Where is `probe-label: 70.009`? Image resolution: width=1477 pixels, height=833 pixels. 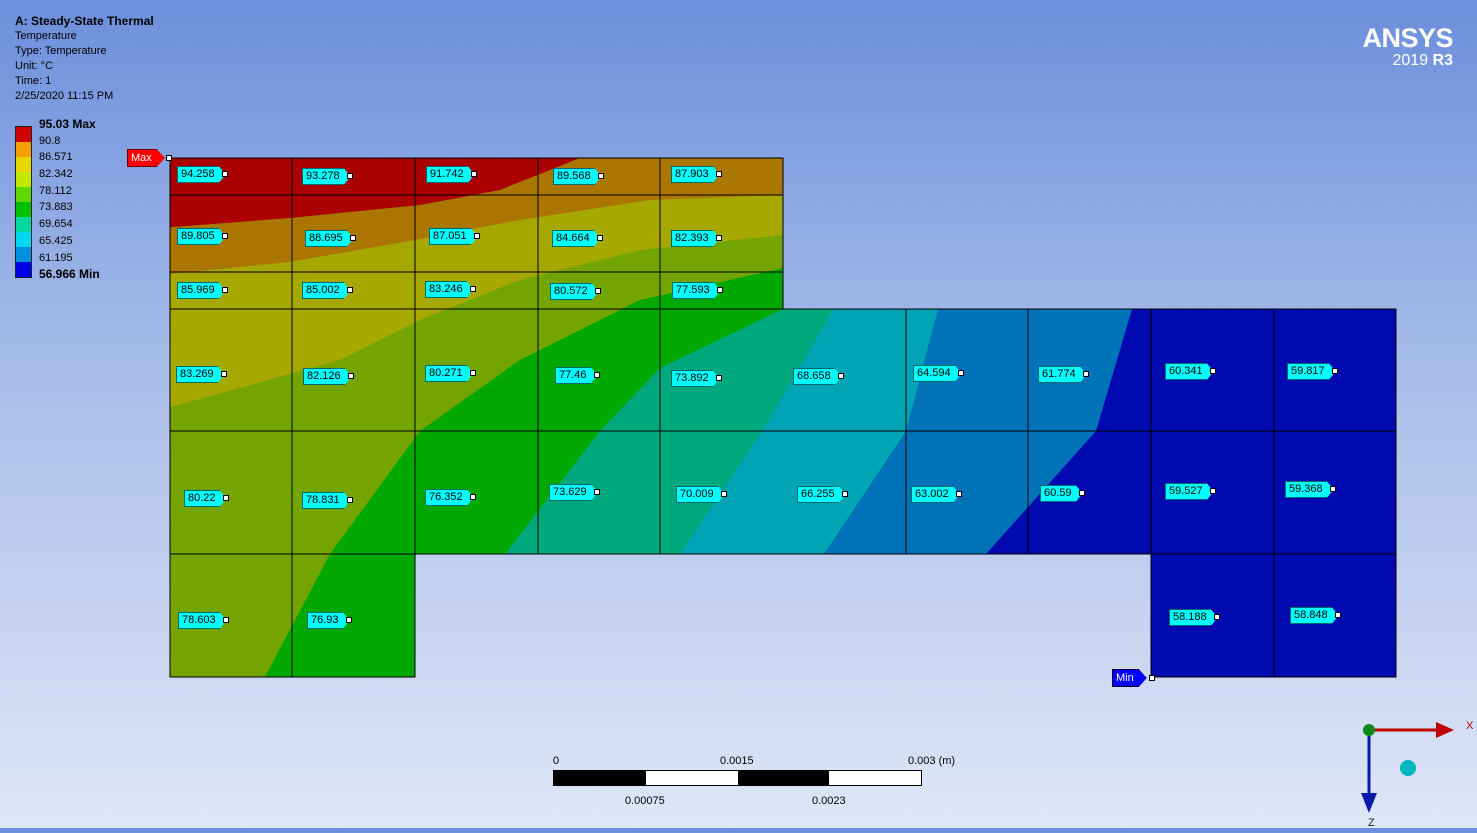 probe-label: 70.009 is located at coordinates (700, 494).